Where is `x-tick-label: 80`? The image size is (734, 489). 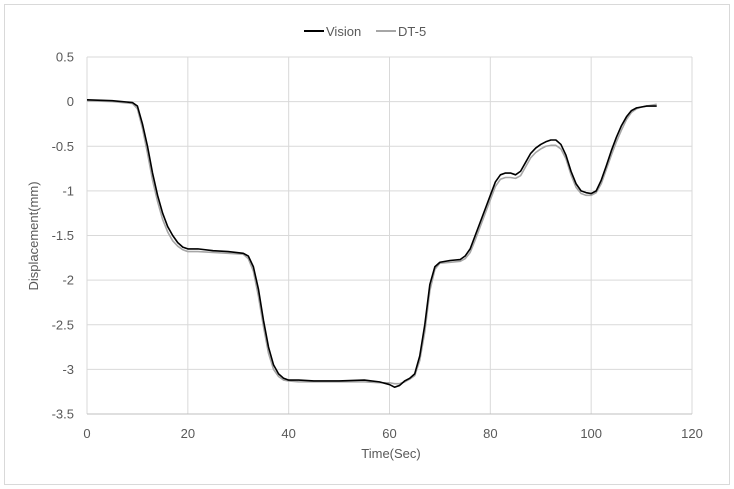 x-tick-label: 80 is located at coordinates (490, 433).